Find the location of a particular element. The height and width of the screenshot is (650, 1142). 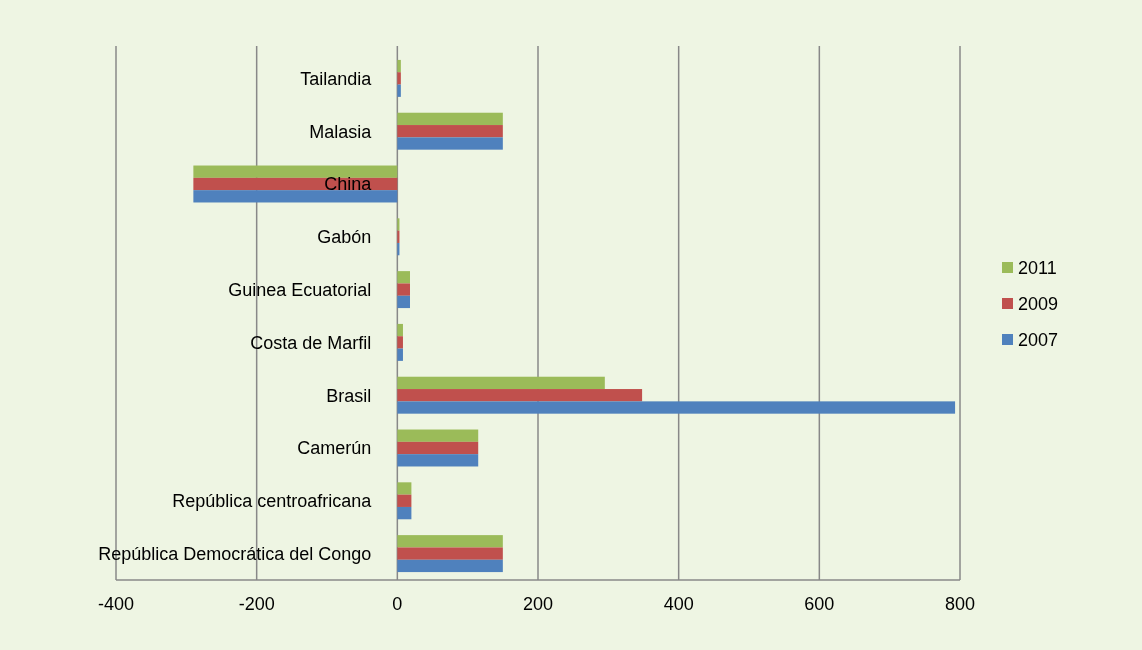

x-tick-label: 600 is located at coordinates (819, 604).